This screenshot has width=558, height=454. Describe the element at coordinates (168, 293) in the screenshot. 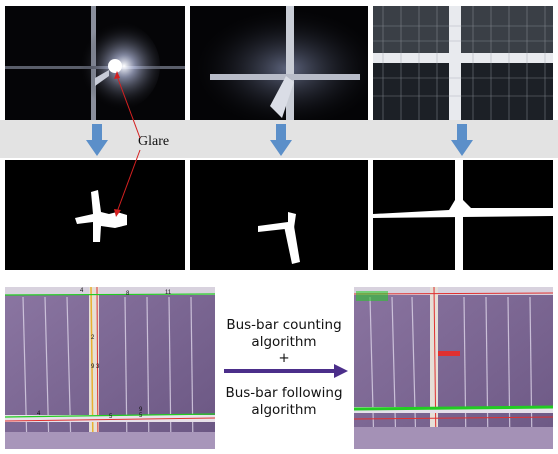

I see `overlay-number: 11` at that location.